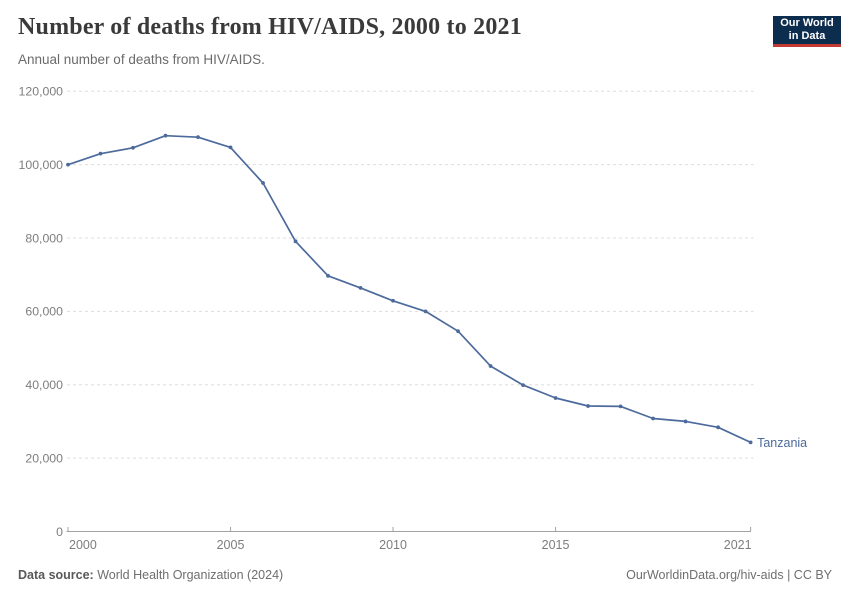 This screenshot has height=600, width=850. What do you see at coordinates (231, 545) in the screenshot?
I see `x-axis-tick-label: 2005` at bounding box center [231, 545].